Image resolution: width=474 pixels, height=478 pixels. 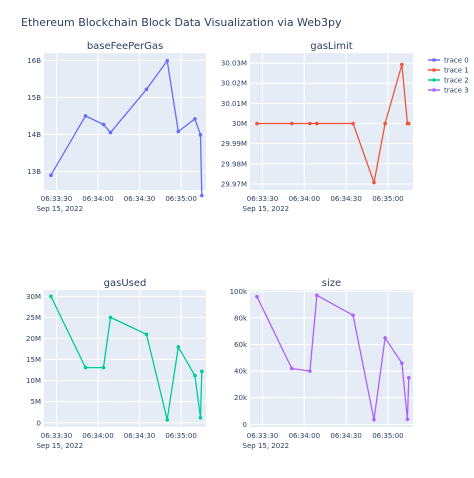 What do you see at coordinates (234, 64) in the screenshot?
I see `y-tick-label: 30.03M` at bounding box center [234, 64].